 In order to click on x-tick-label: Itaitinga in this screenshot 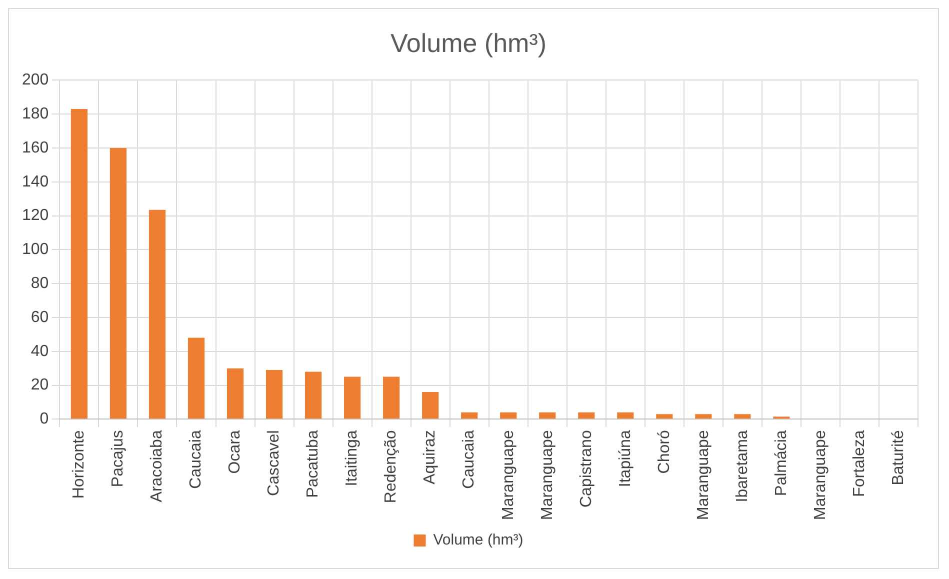, I will do `click(352, 458)`.